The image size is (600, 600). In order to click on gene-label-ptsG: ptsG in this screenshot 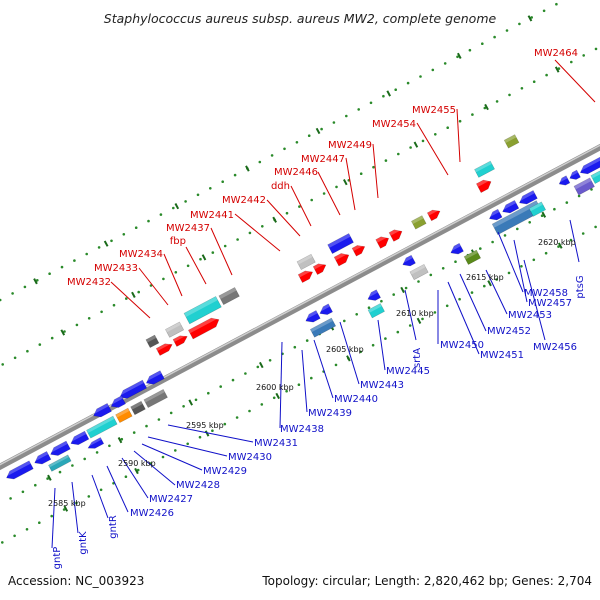, I will do `click(580, 286)`.